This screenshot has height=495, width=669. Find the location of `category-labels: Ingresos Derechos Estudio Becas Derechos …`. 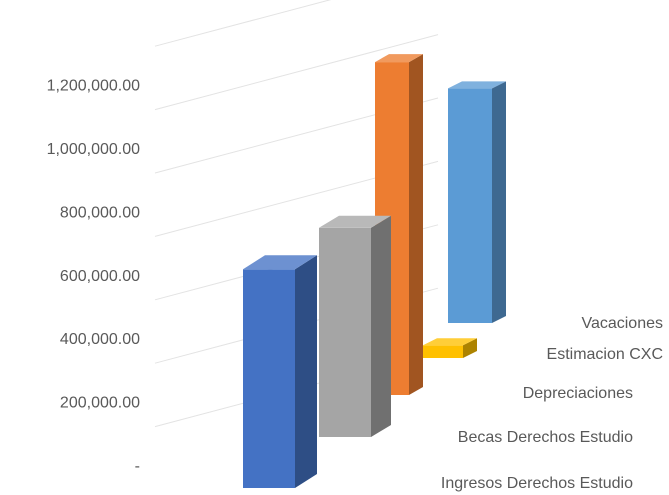

category-labels: Ingresos Derechos Estudio Becas Derechos … is located at coordinates (552, 403).